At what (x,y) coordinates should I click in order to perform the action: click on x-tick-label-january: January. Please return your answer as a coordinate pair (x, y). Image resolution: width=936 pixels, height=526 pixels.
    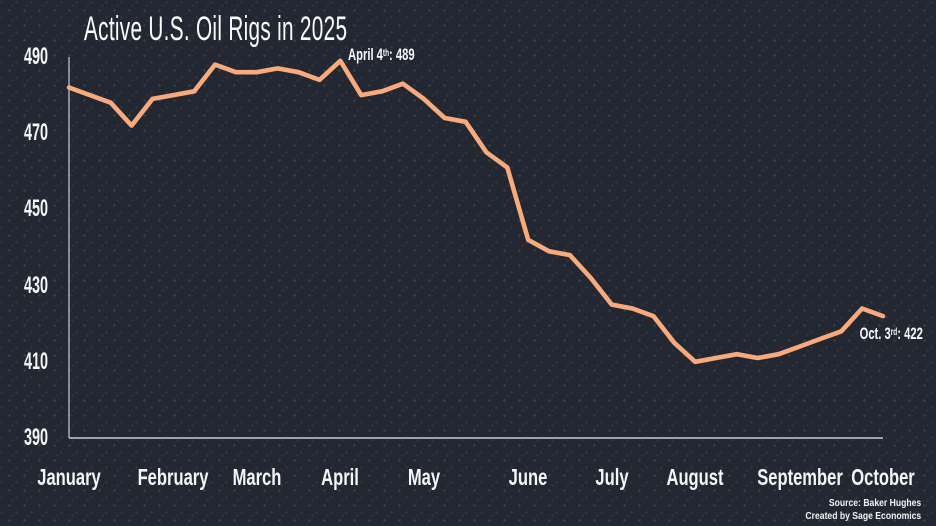
    Looking at the image, I should click on (69, 477).